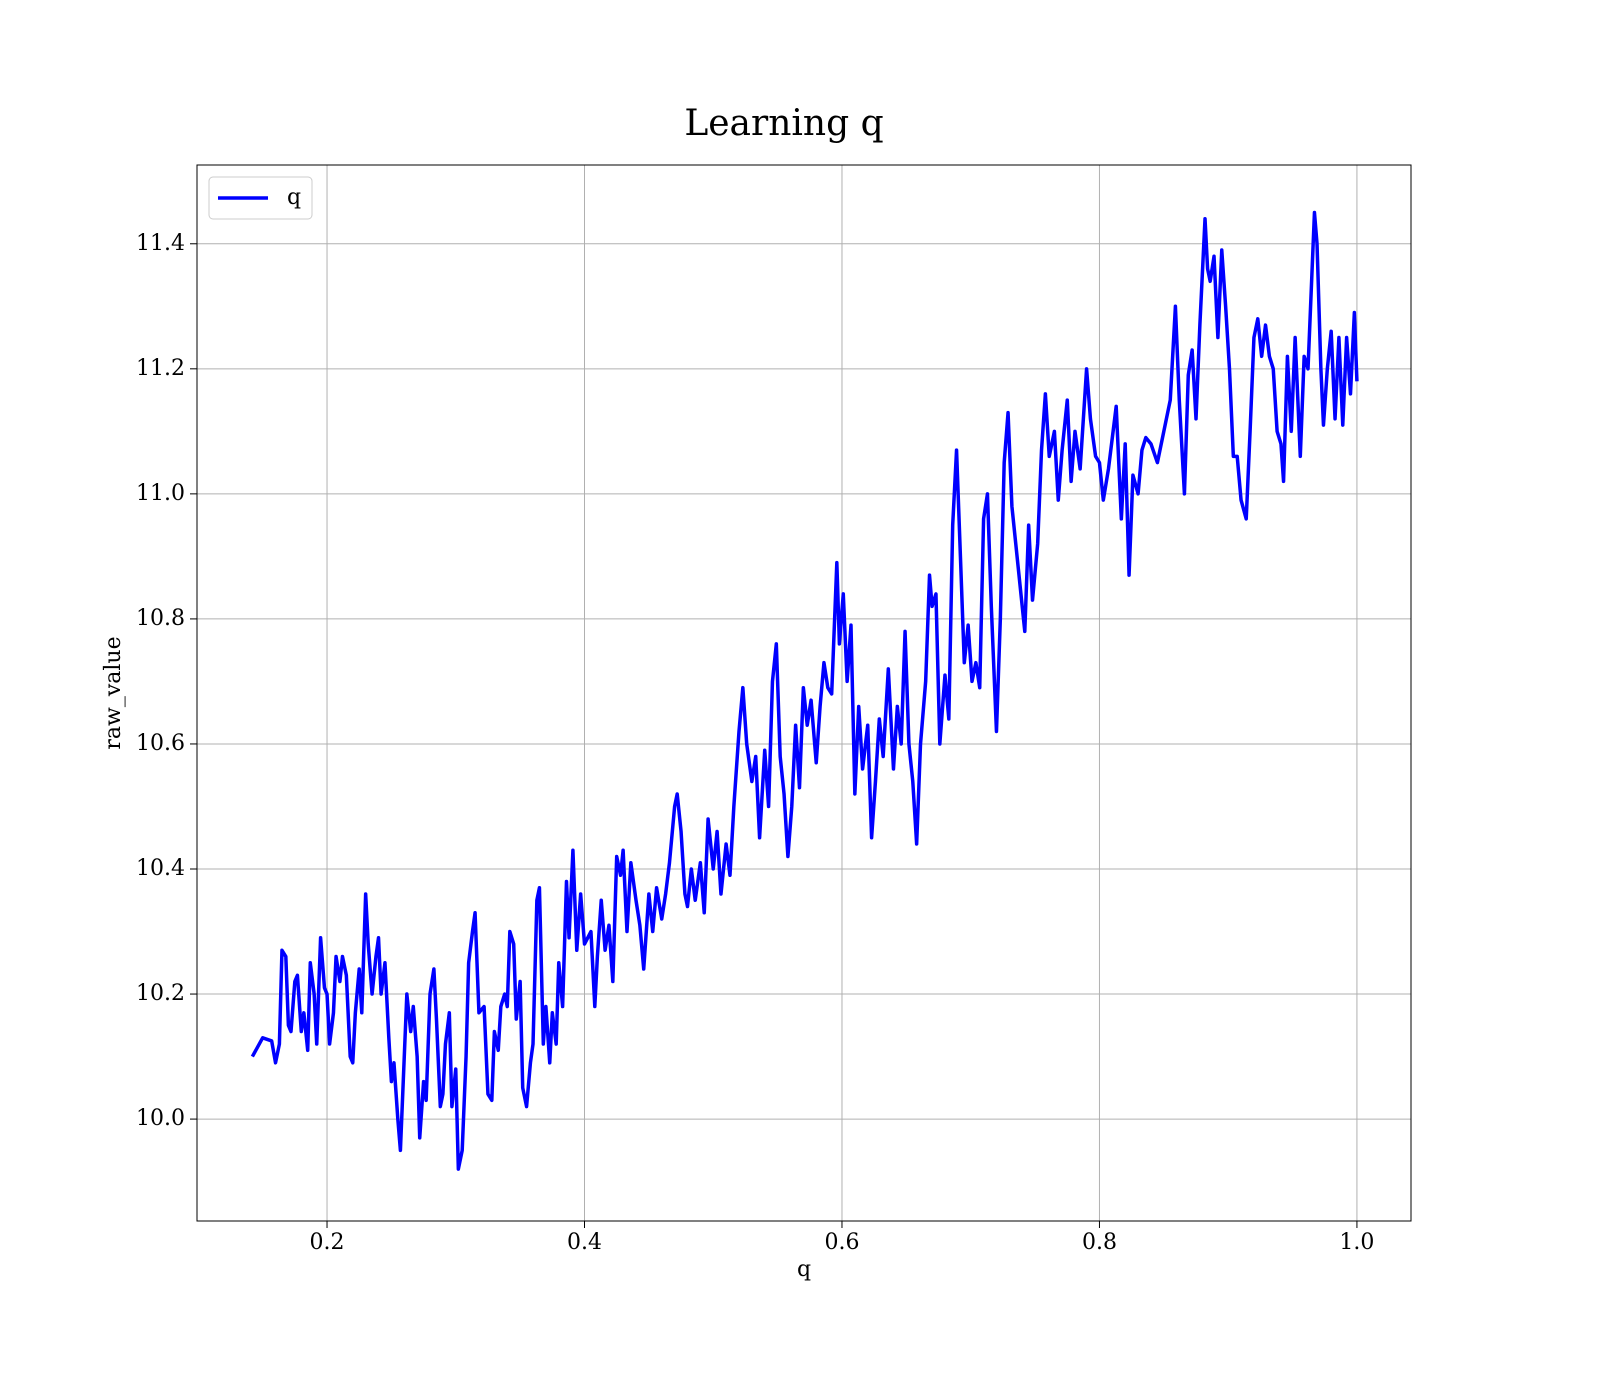 This screenshot has width=1600, height=1400. What do you see at coordinates (783, 123) in the screenshot?
I see `chart-title: Learning q` at bounding box center [783, 123].